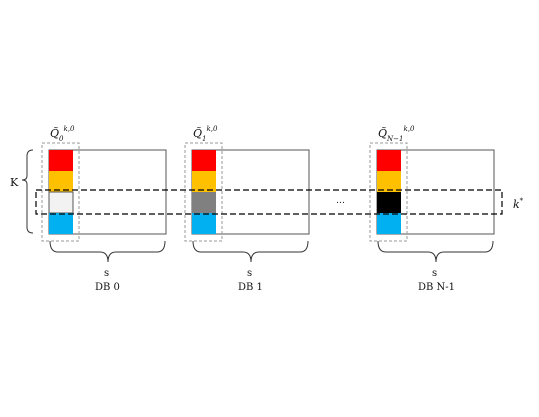 The image size is (539, 417). Describe the element at coordinates (204, 181) in the screenshot. I see `database-1-cell-orange` at that location.